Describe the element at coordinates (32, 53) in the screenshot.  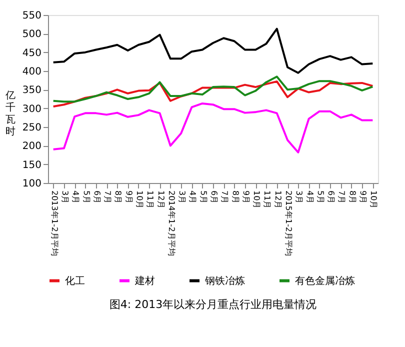
I see `y-tick-label: 450` at that location.